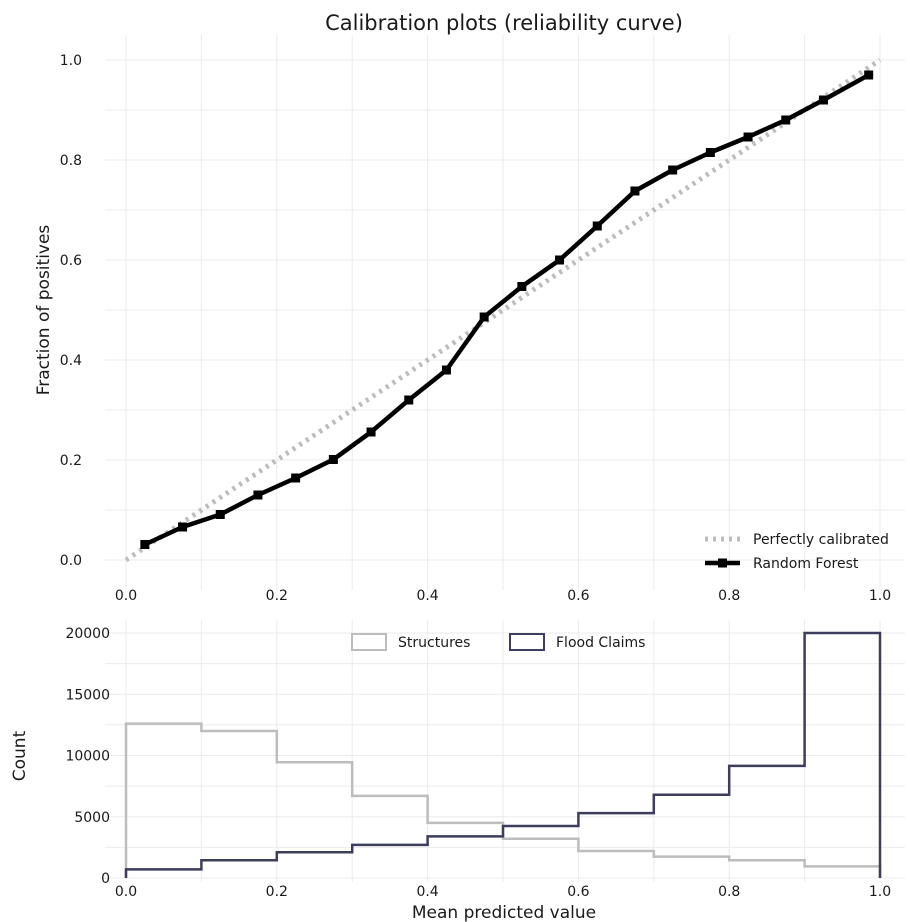 Image resolution: width=910 pixels, height=922 pixels. I want to click on legend-label-structures: Structures, so click(434, 643).